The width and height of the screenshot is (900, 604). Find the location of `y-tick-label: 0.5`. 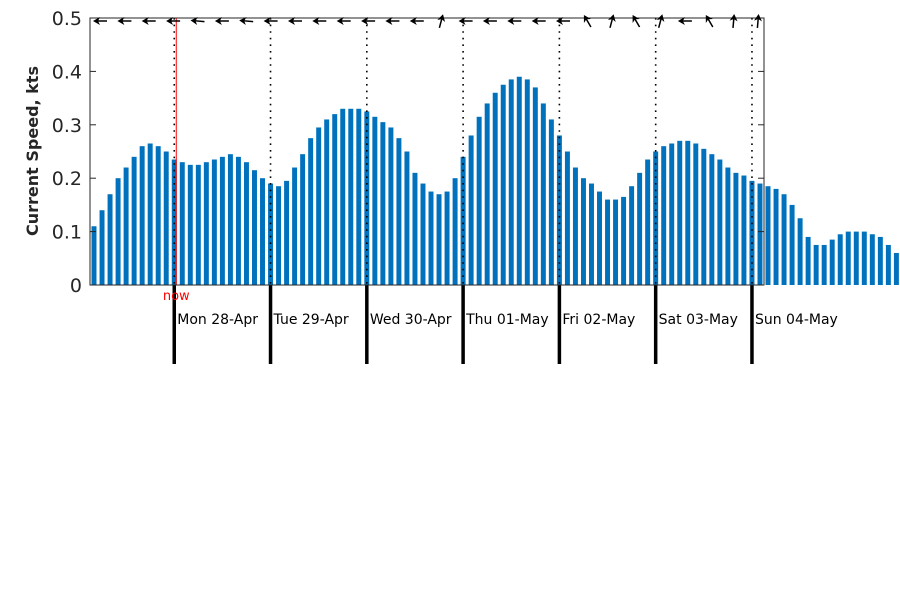

y-tick-label: 0.5 is located at coordinates (67, 19).